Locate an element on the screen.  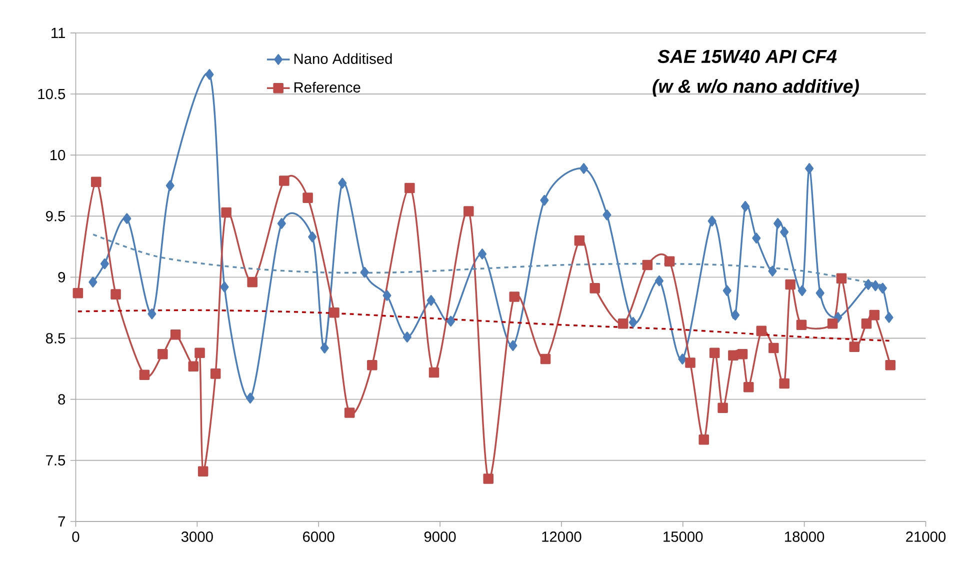
text: SAE 15W40 API CF4 is located at coordinates (747, 57).